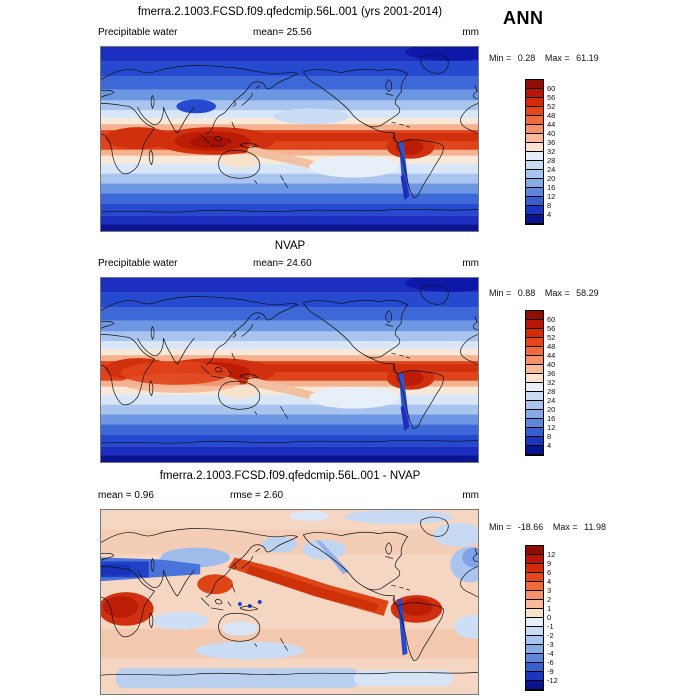  What do you see at coordinates (470, 495) in the screenshot?
I see `panel3-units: mm` at bounding box center [470, 495].